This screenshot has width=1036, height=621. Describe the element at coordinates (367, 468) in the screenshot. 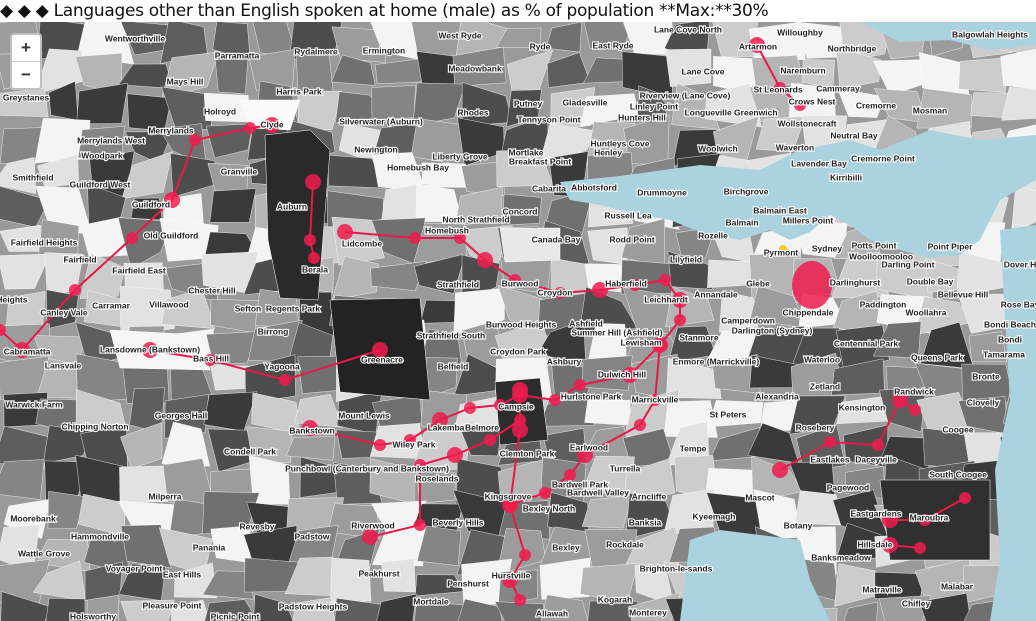

I see `place-label: Punchbowl (Canterbury and Bankstown)` at that location.